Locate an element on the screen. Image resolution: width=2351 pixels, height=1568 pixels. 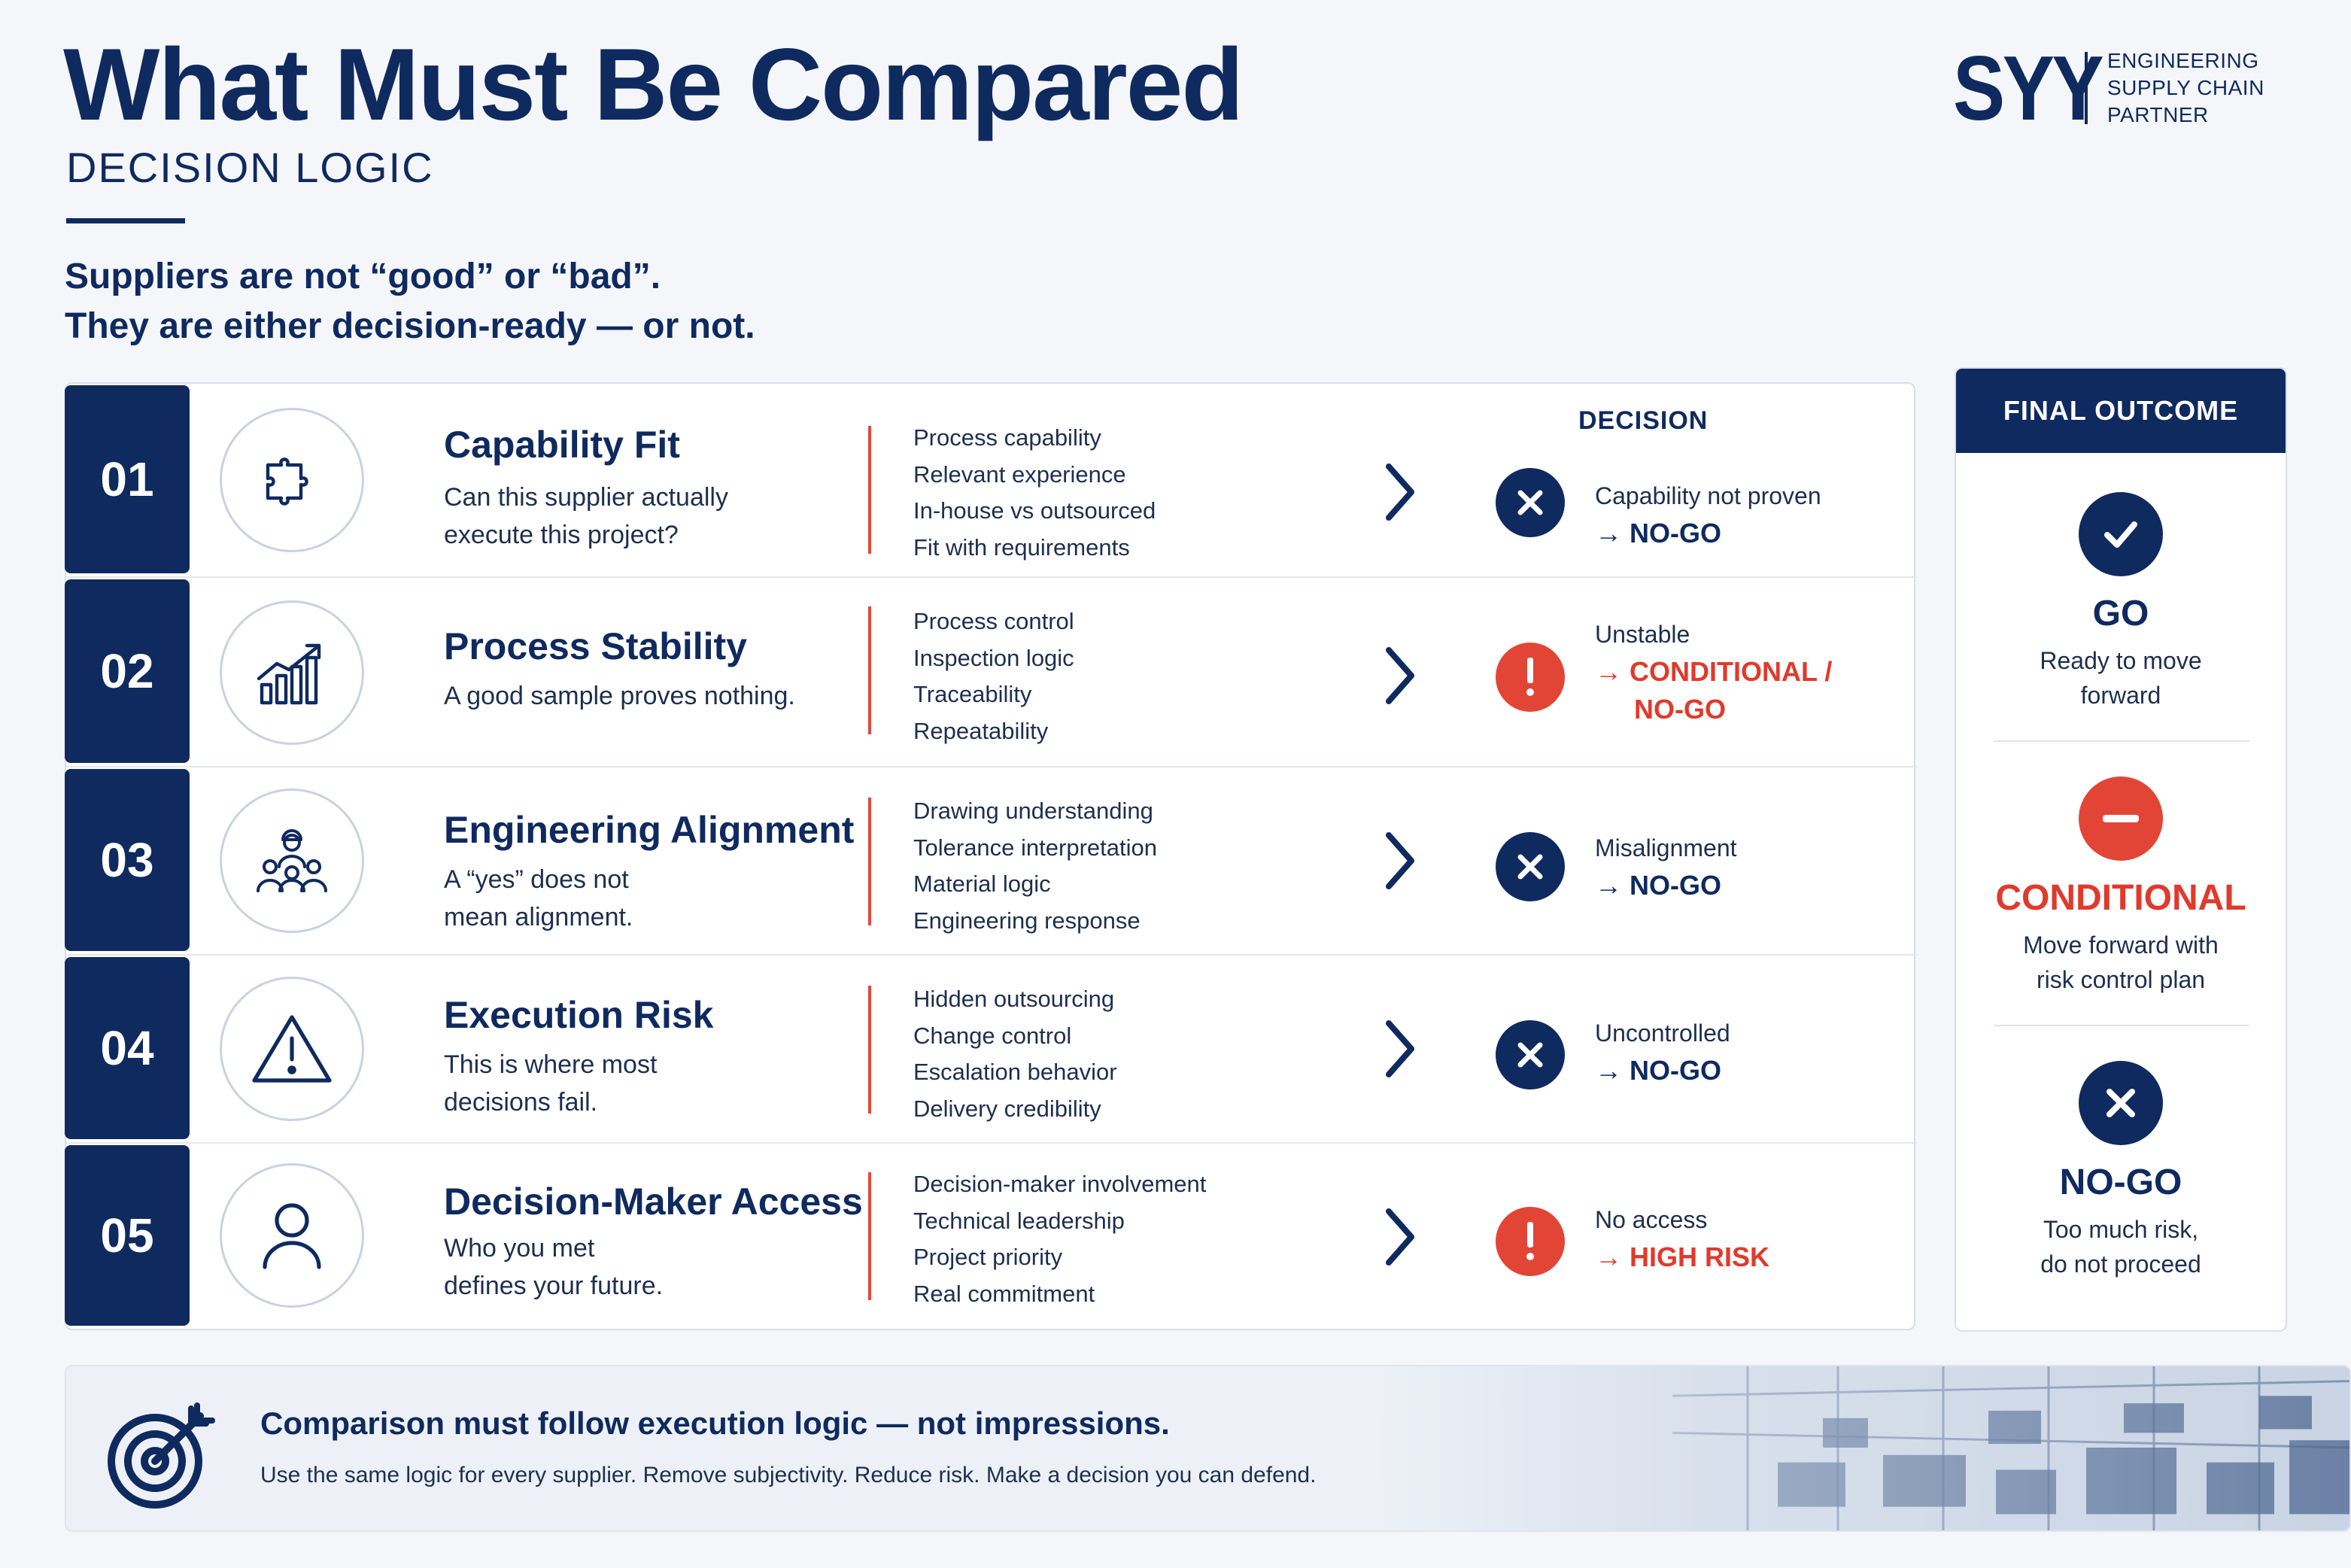
outcome-go: GO Ready to move forward is located at coordinates (2121, 602).